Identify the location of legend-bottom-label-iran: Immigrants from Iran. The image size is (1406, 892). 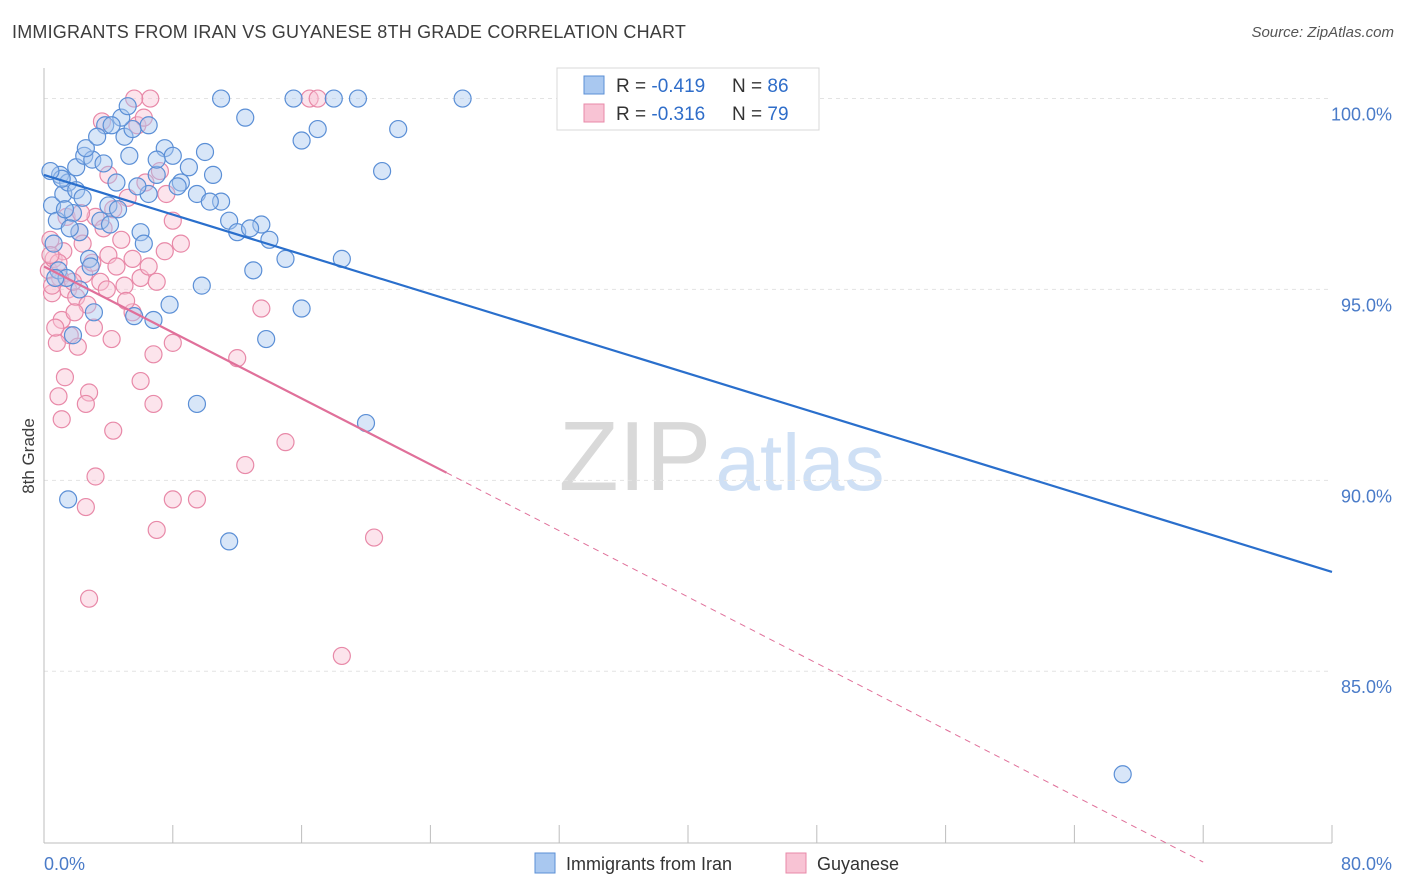
(649, 864).